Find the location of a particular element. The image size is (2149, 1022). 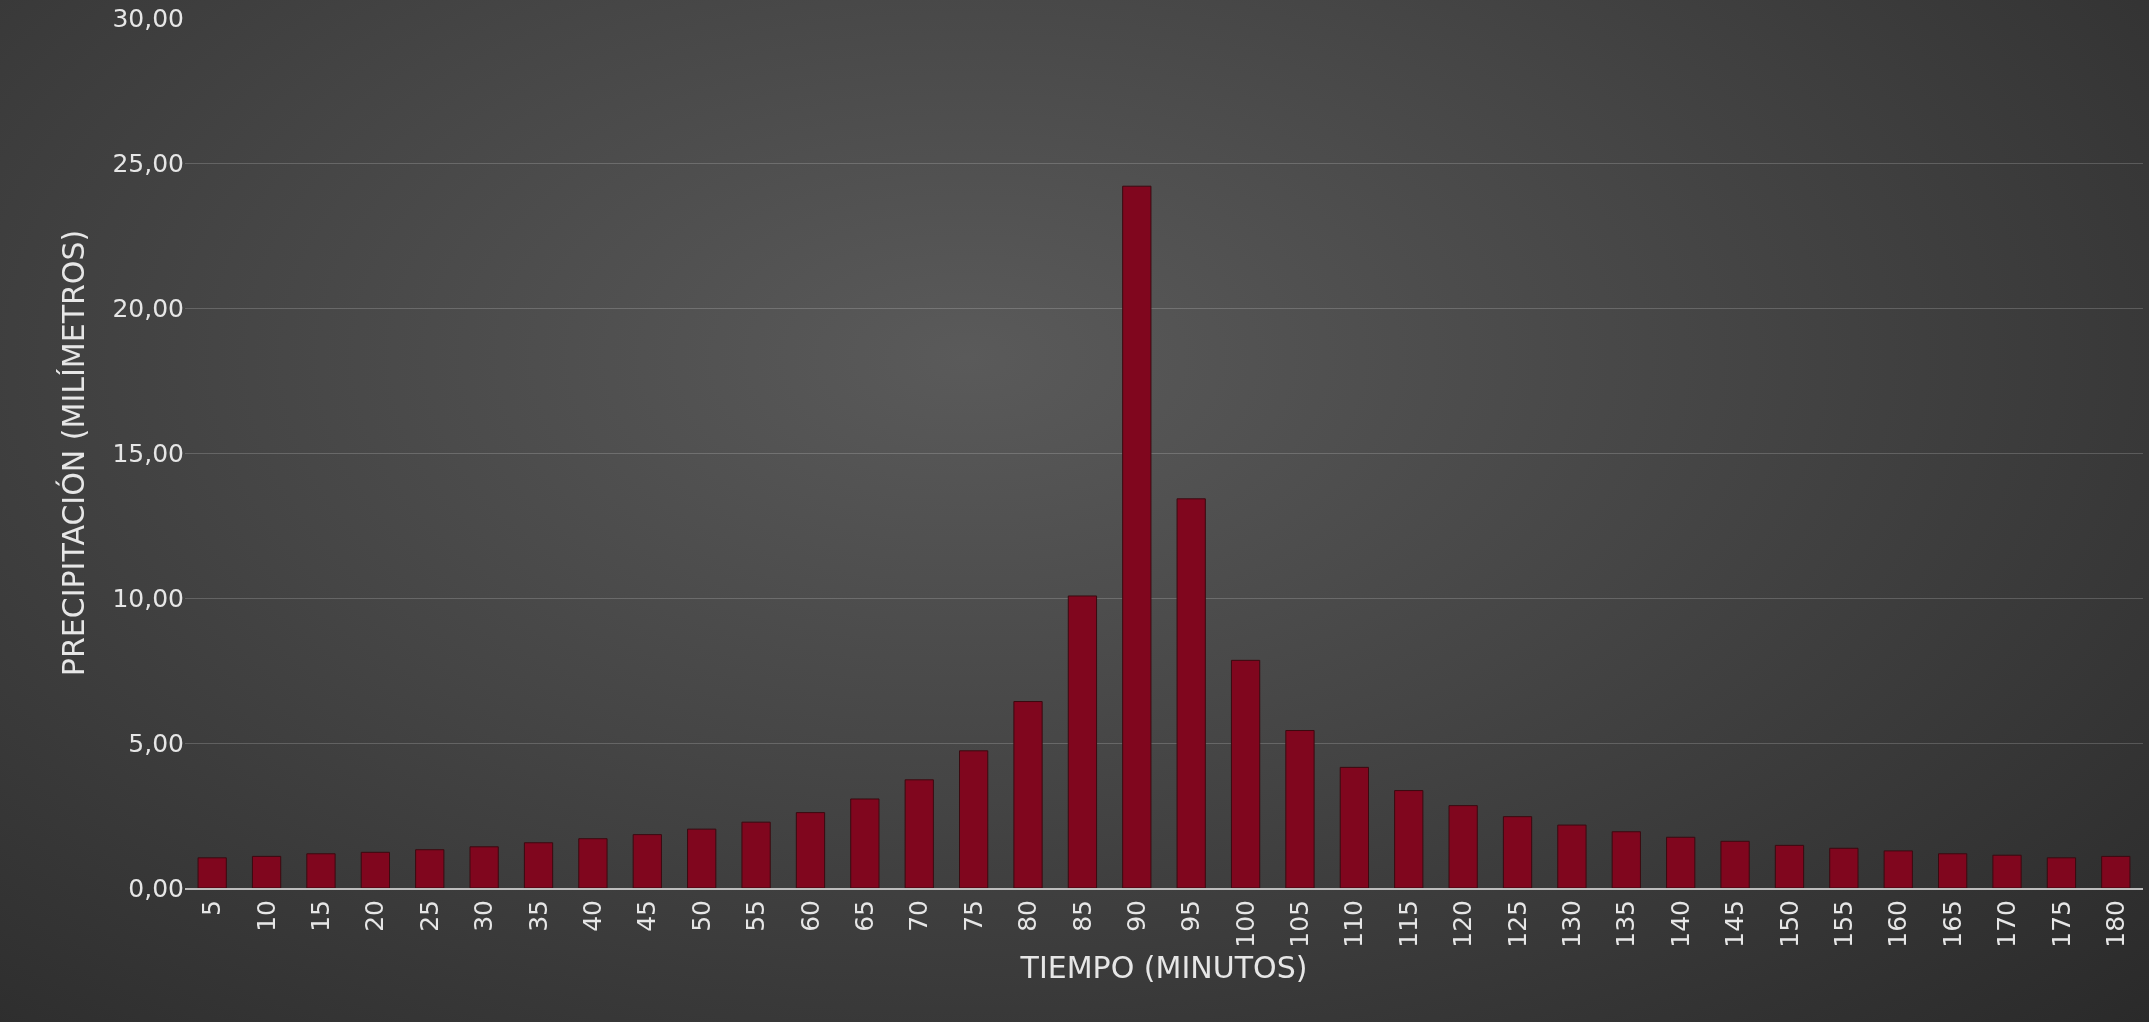

x-tick-label: 45 is located at coordinates (647, 916).